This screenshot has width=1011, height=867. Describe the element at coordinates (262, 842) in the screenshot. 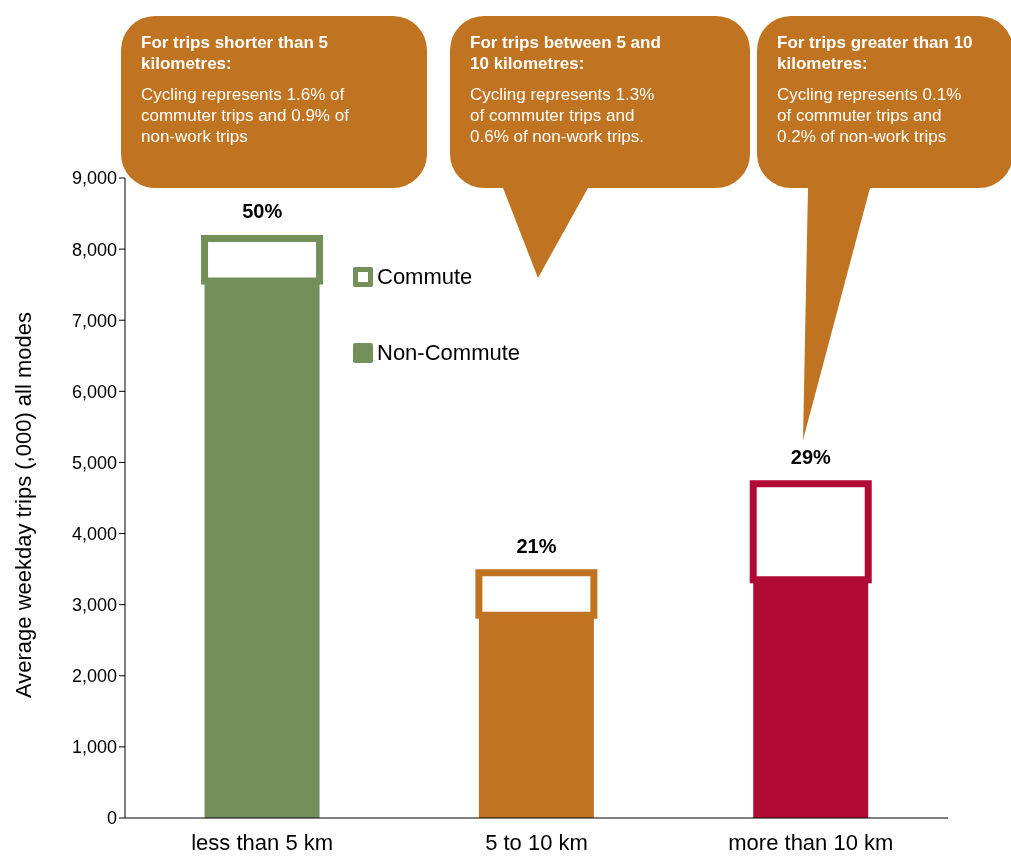

I see `x-tick-label: less than 5 km` at that location.